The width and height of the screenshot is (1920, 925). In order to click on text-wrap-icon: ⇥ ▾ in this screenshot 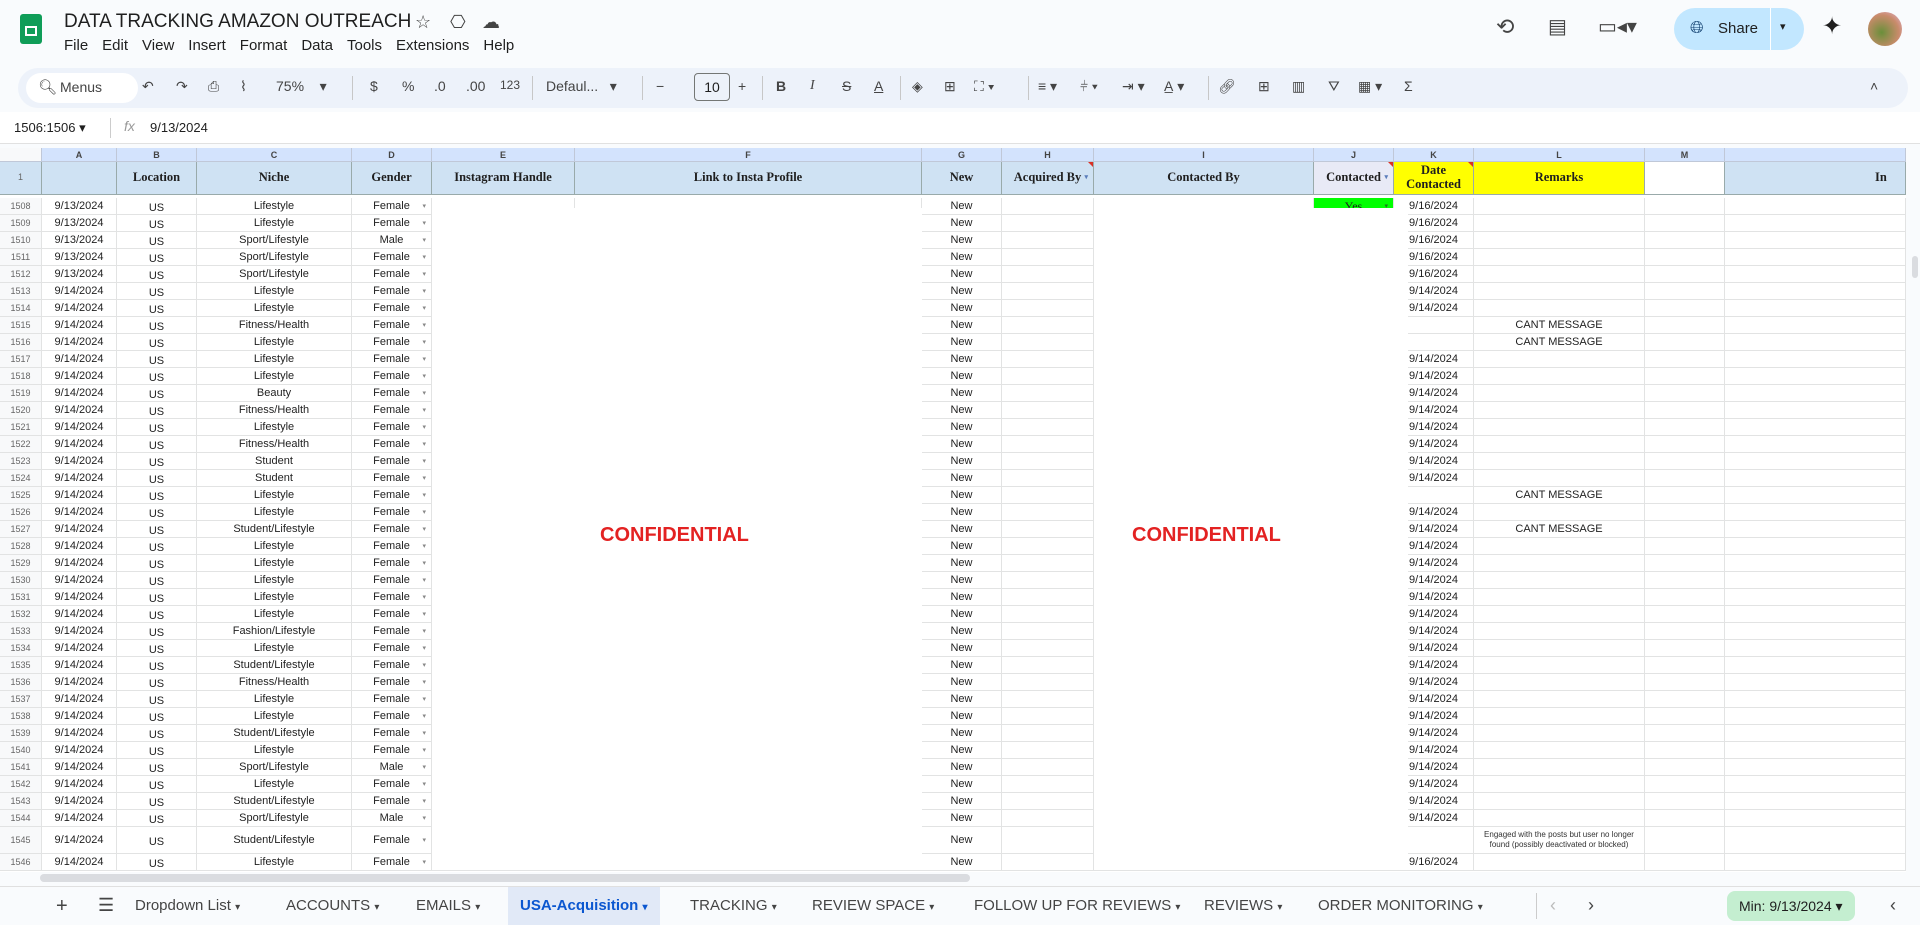, I will do `click(1133, 86)`.